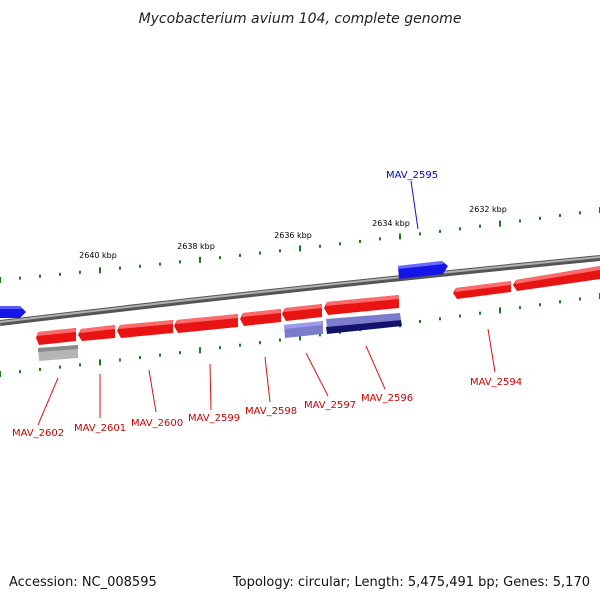 This screenshot has height=600, width=600. Describe the element at coordinates (157, 423) in the screenshot. I see `label-mav-2600: MAV_2600` at that location.